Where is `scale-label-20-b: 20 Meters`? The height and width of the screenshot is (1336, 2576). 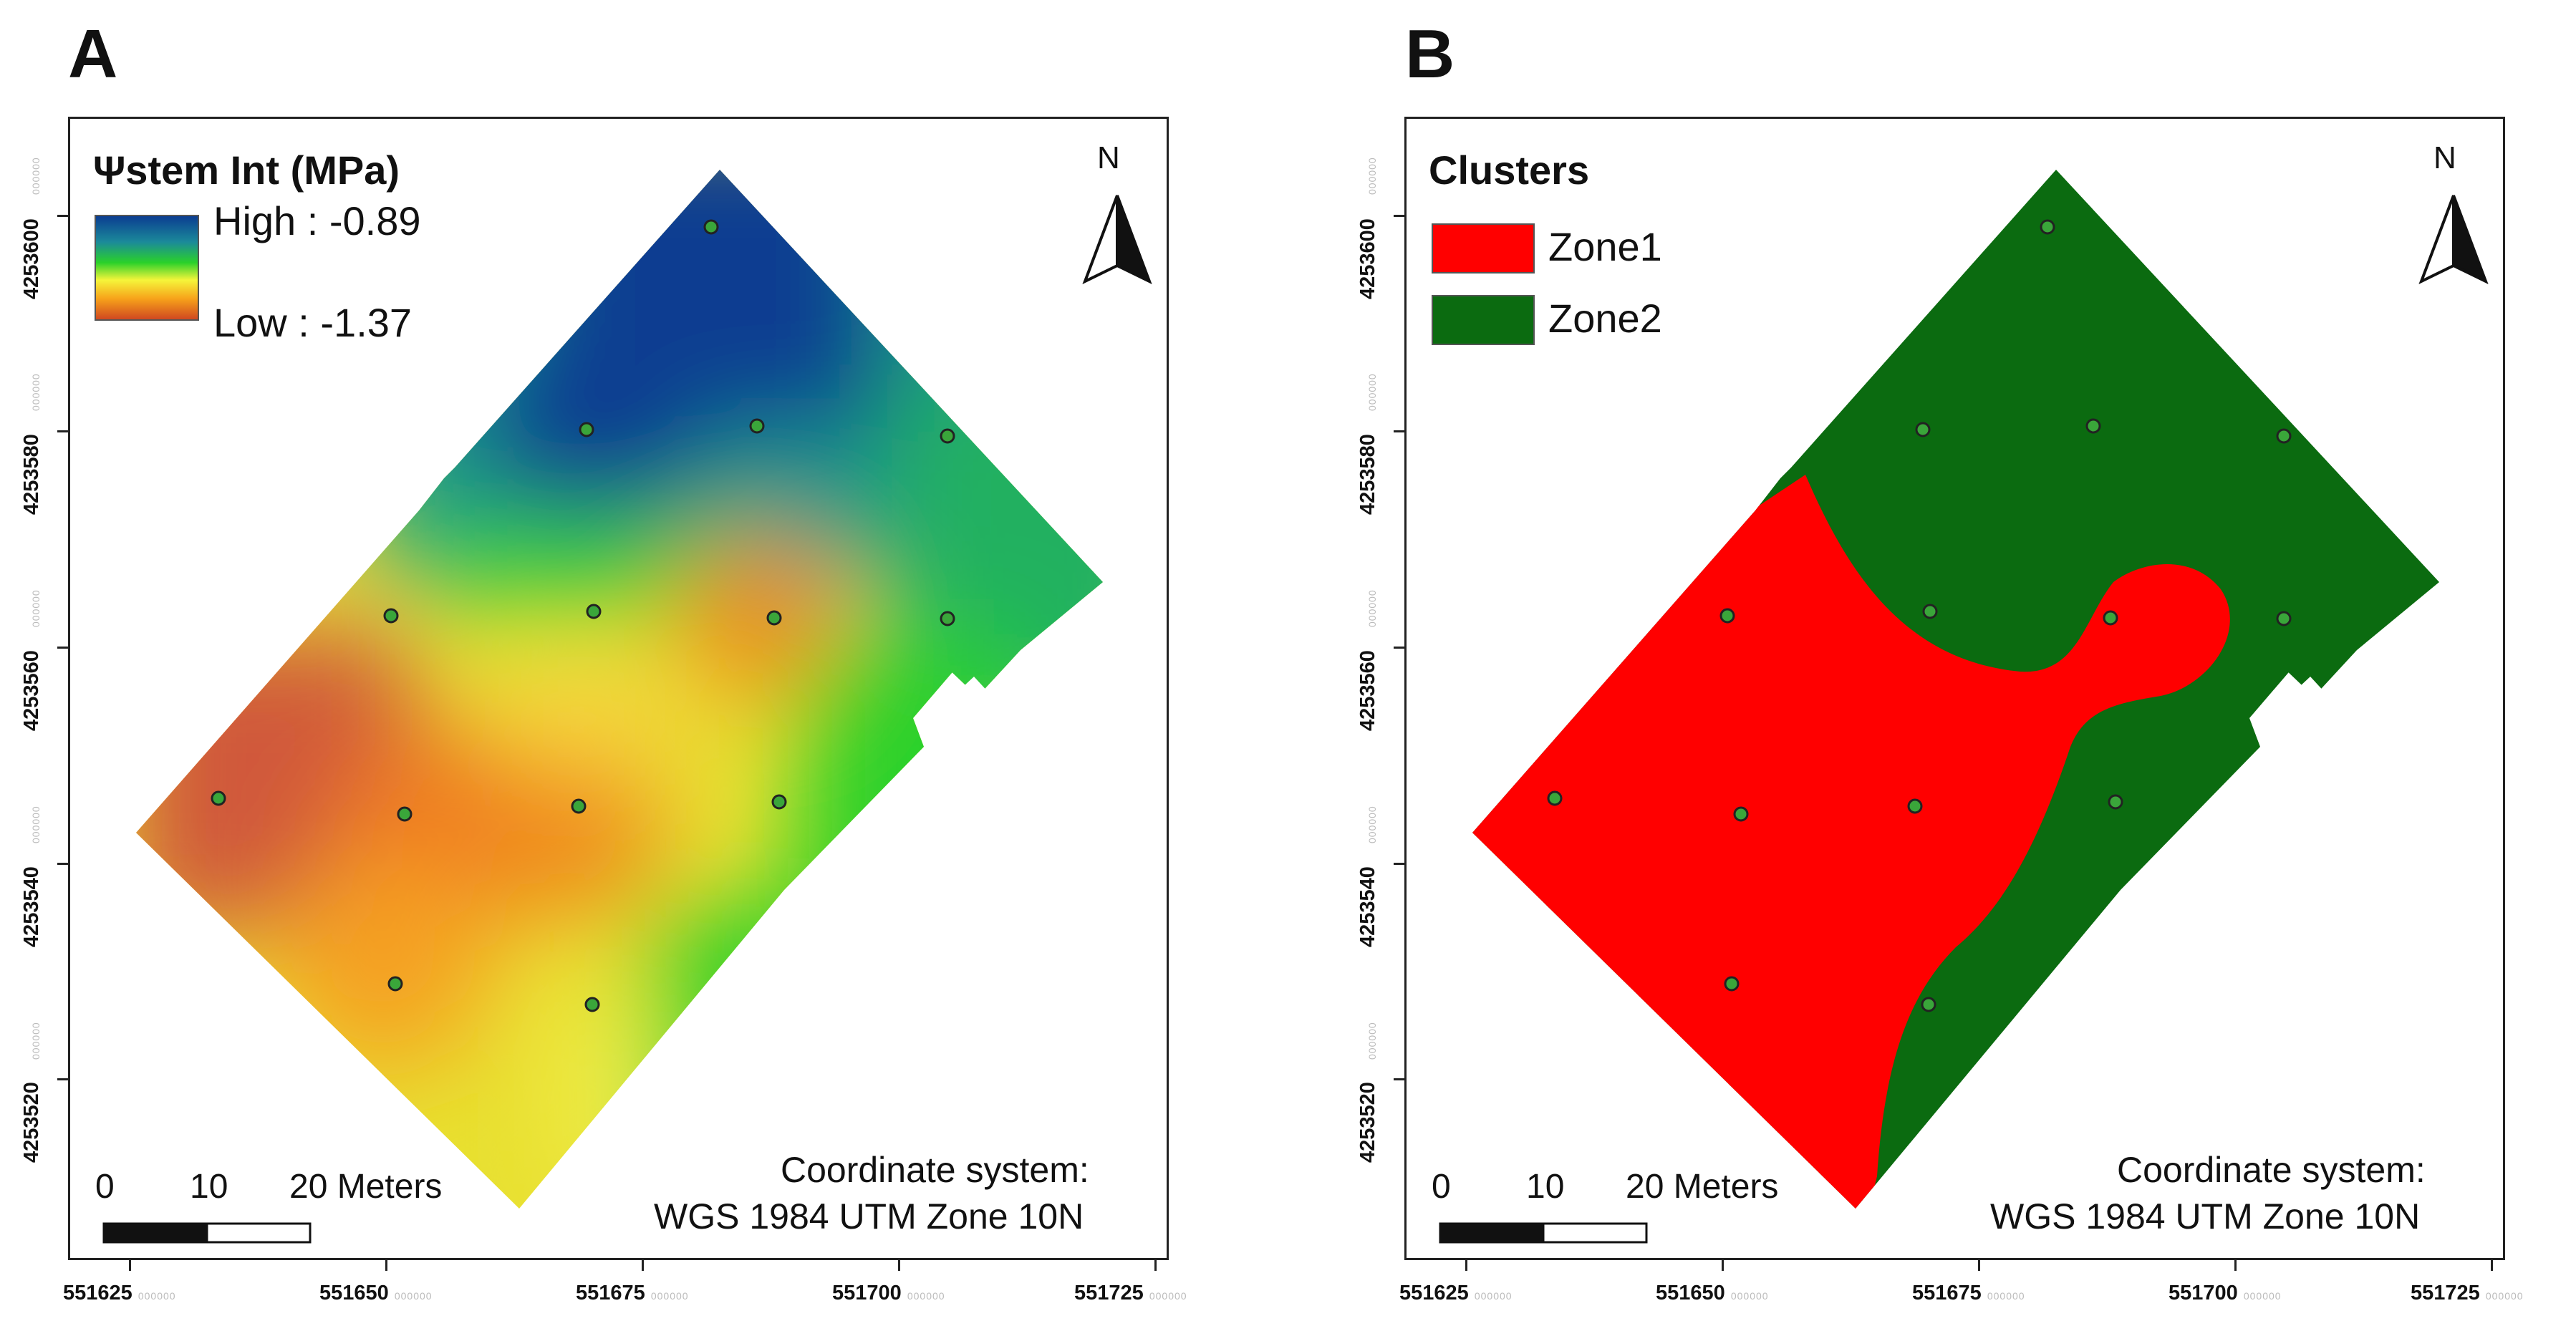 scale-label-20-b: 20 Meters is located at coordinates (1703, 1187).